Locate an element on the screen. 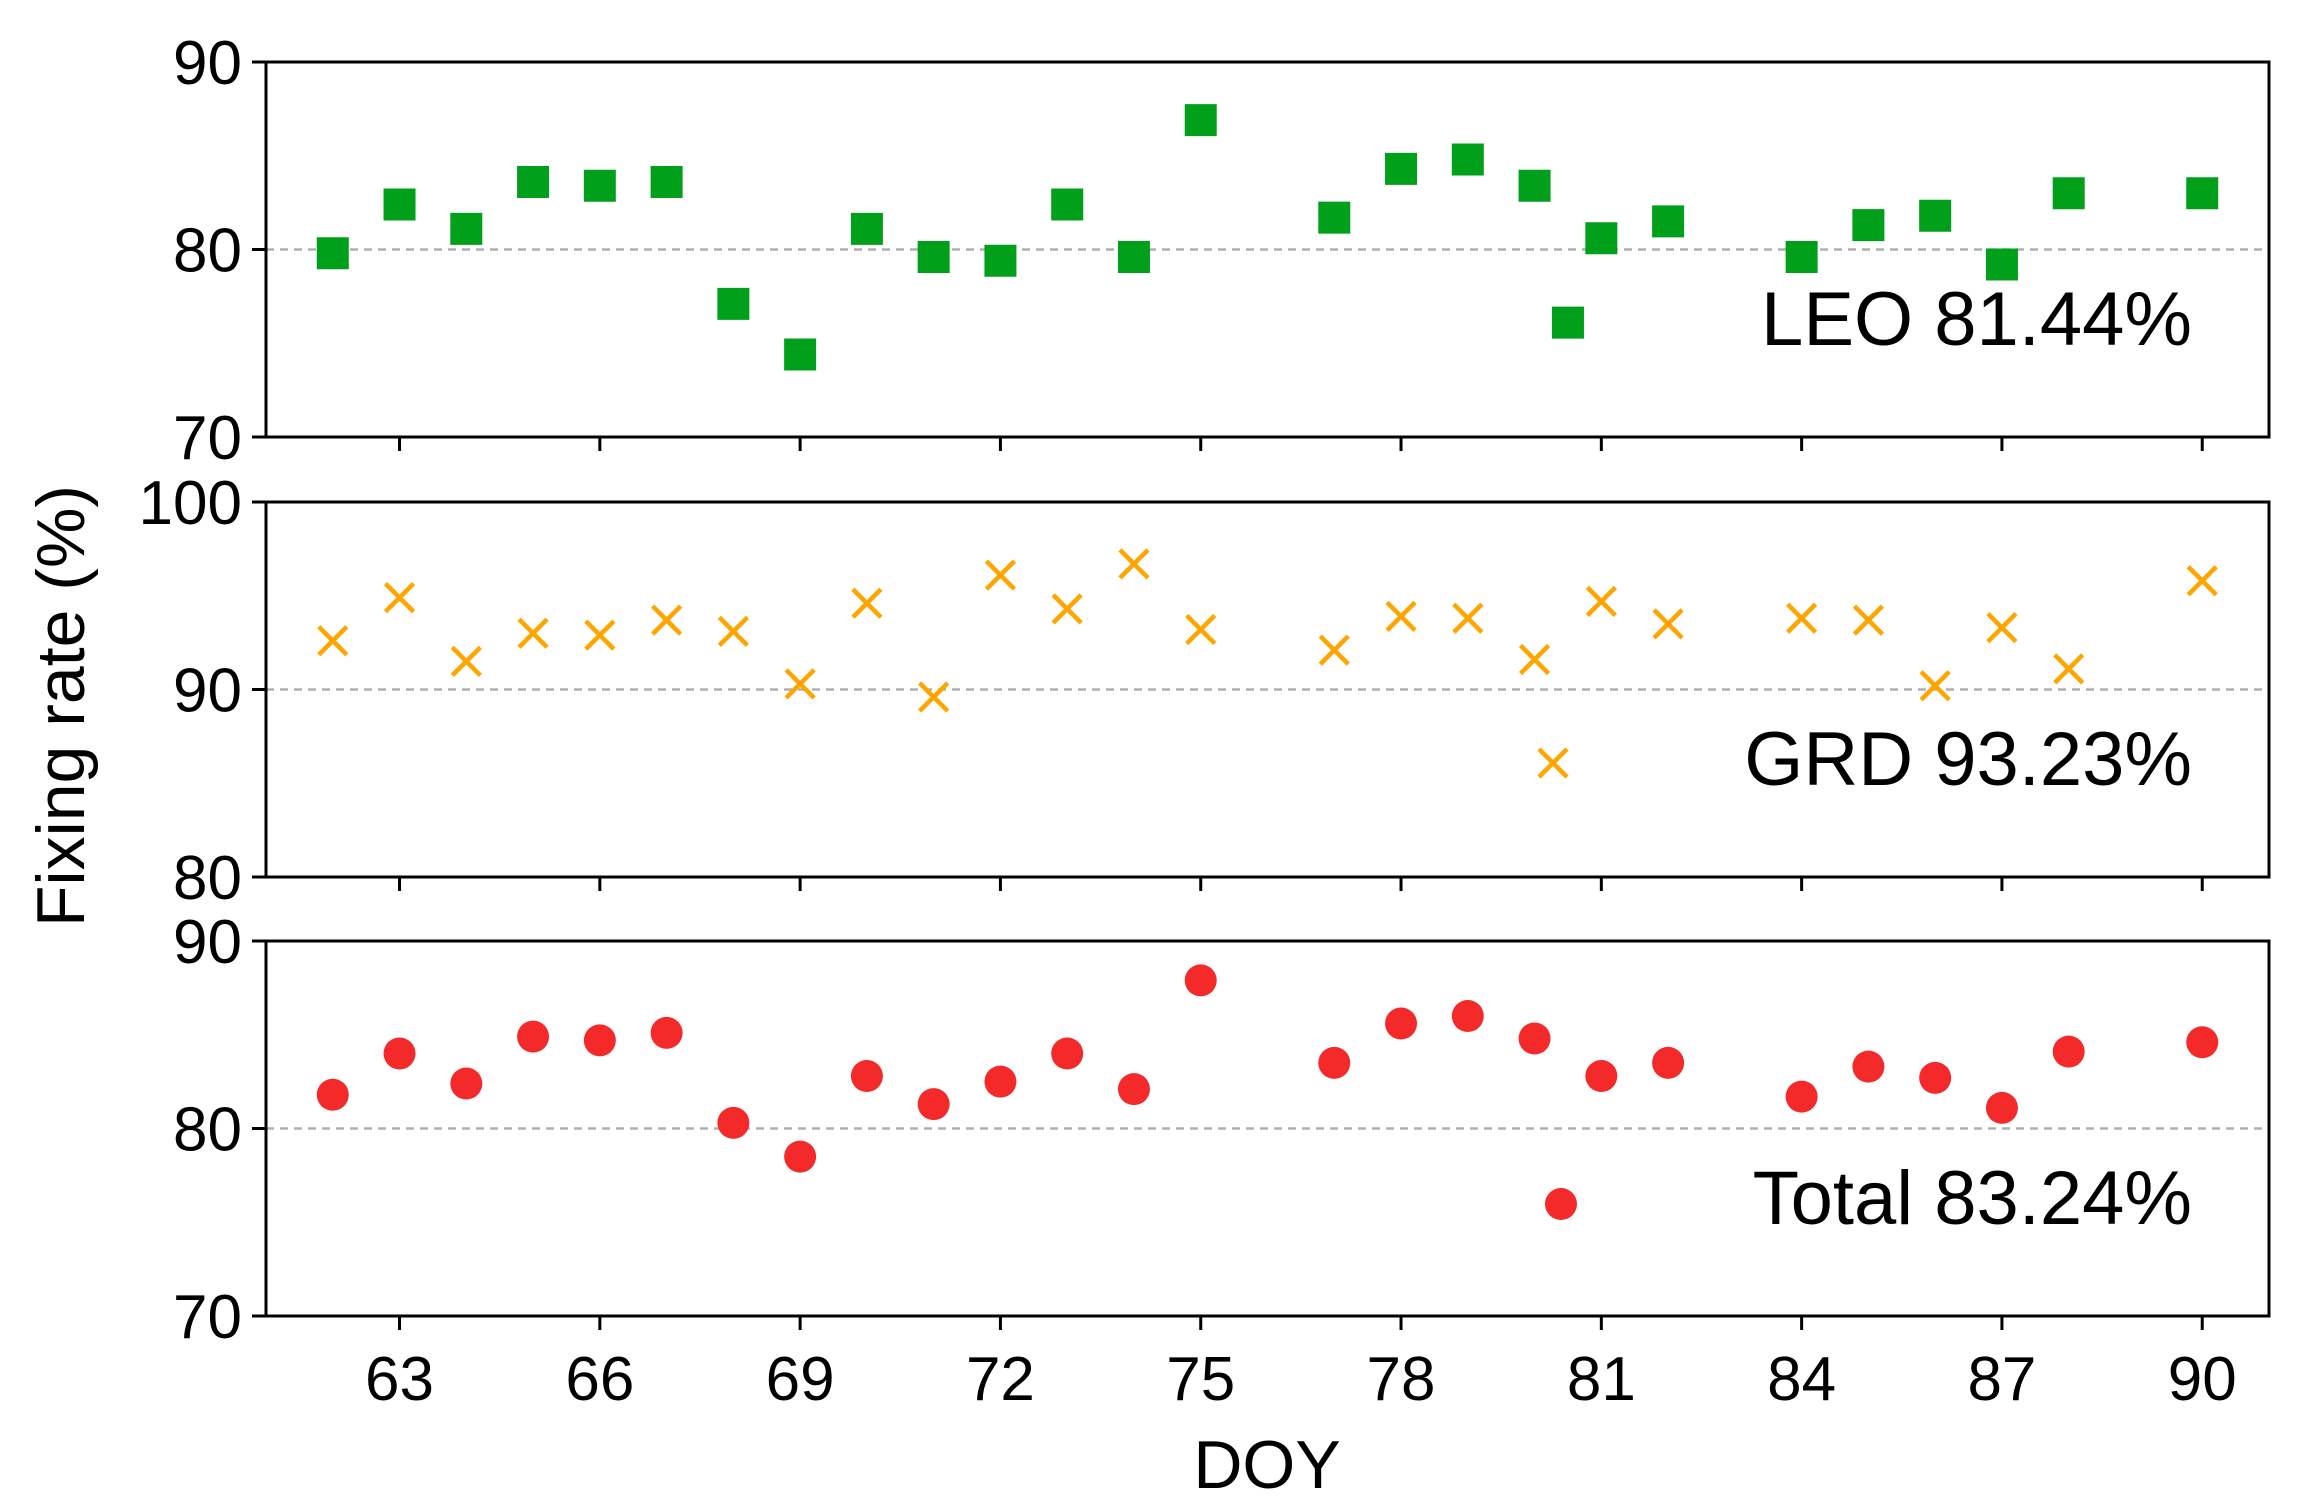 Image resolution: width=2299 pixels, height=1510 pixels. leo-y-tick-label-70: 70 is located at coordinates (207, 438).